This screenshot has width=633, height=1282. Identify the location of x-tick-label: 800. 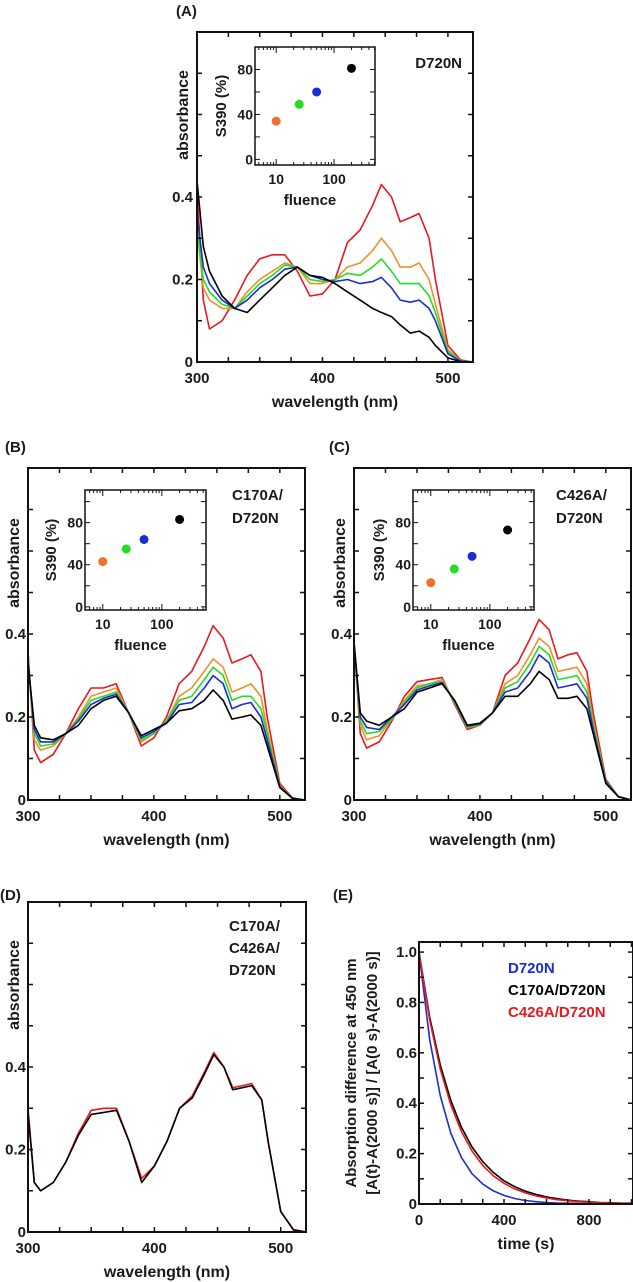
(588, 1220).